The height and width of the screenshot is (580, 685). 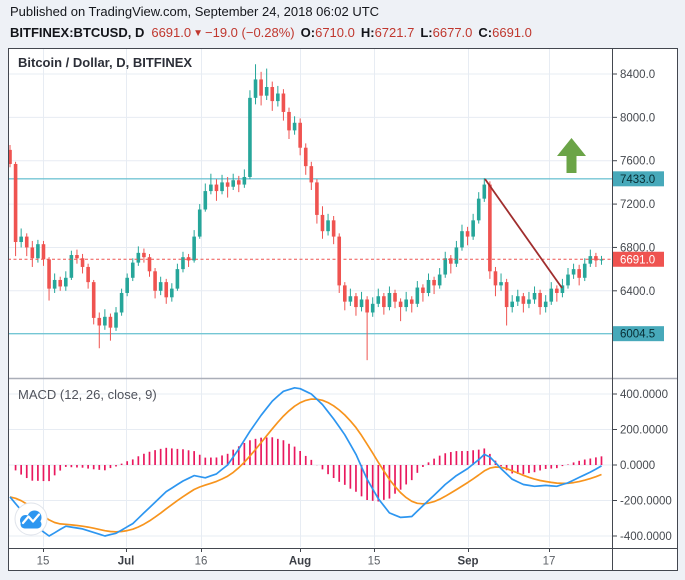 I want to click on last-price: 6691.0, so click(x=171, y=32).